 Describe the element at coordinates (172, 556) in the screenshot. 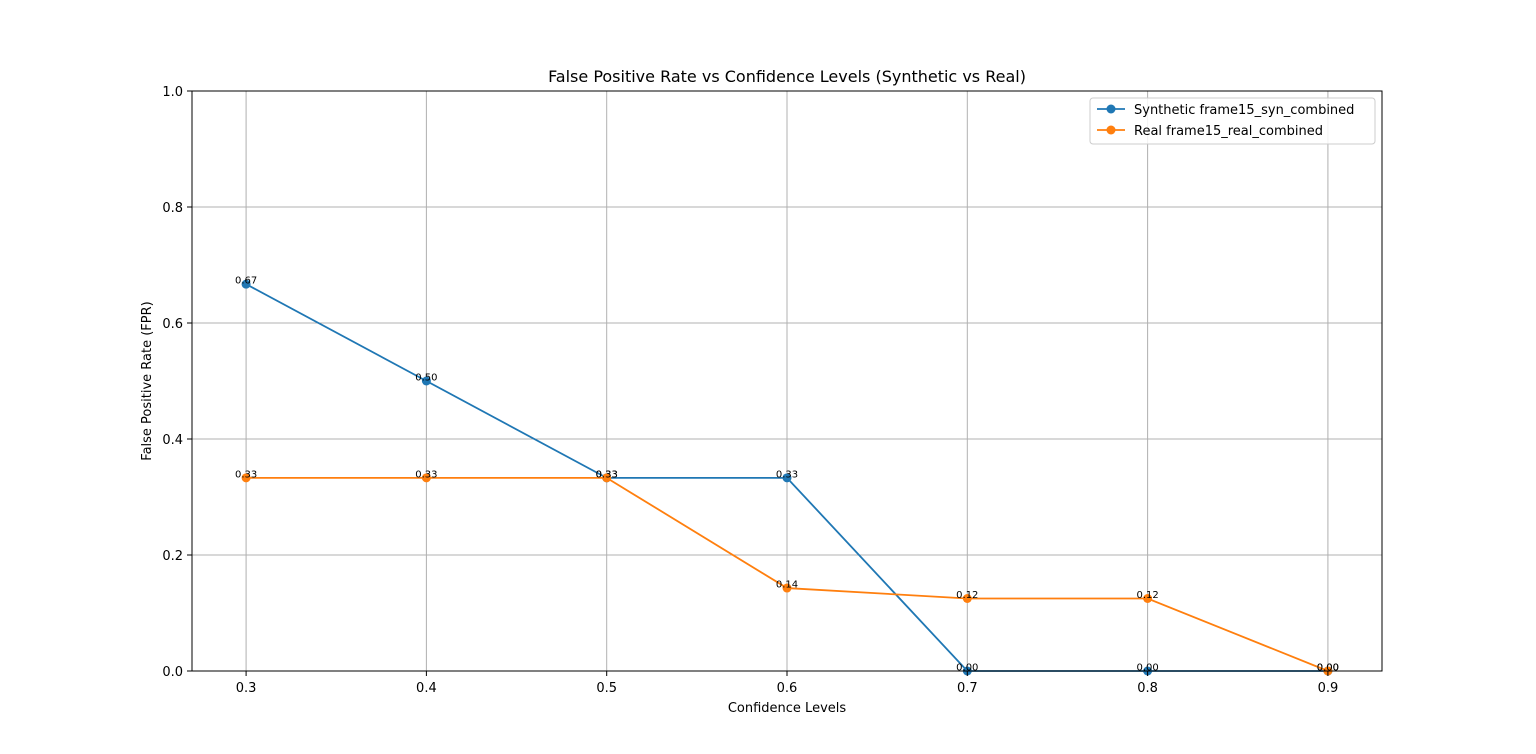

I see `y-tick-label: 0.2` at that location.